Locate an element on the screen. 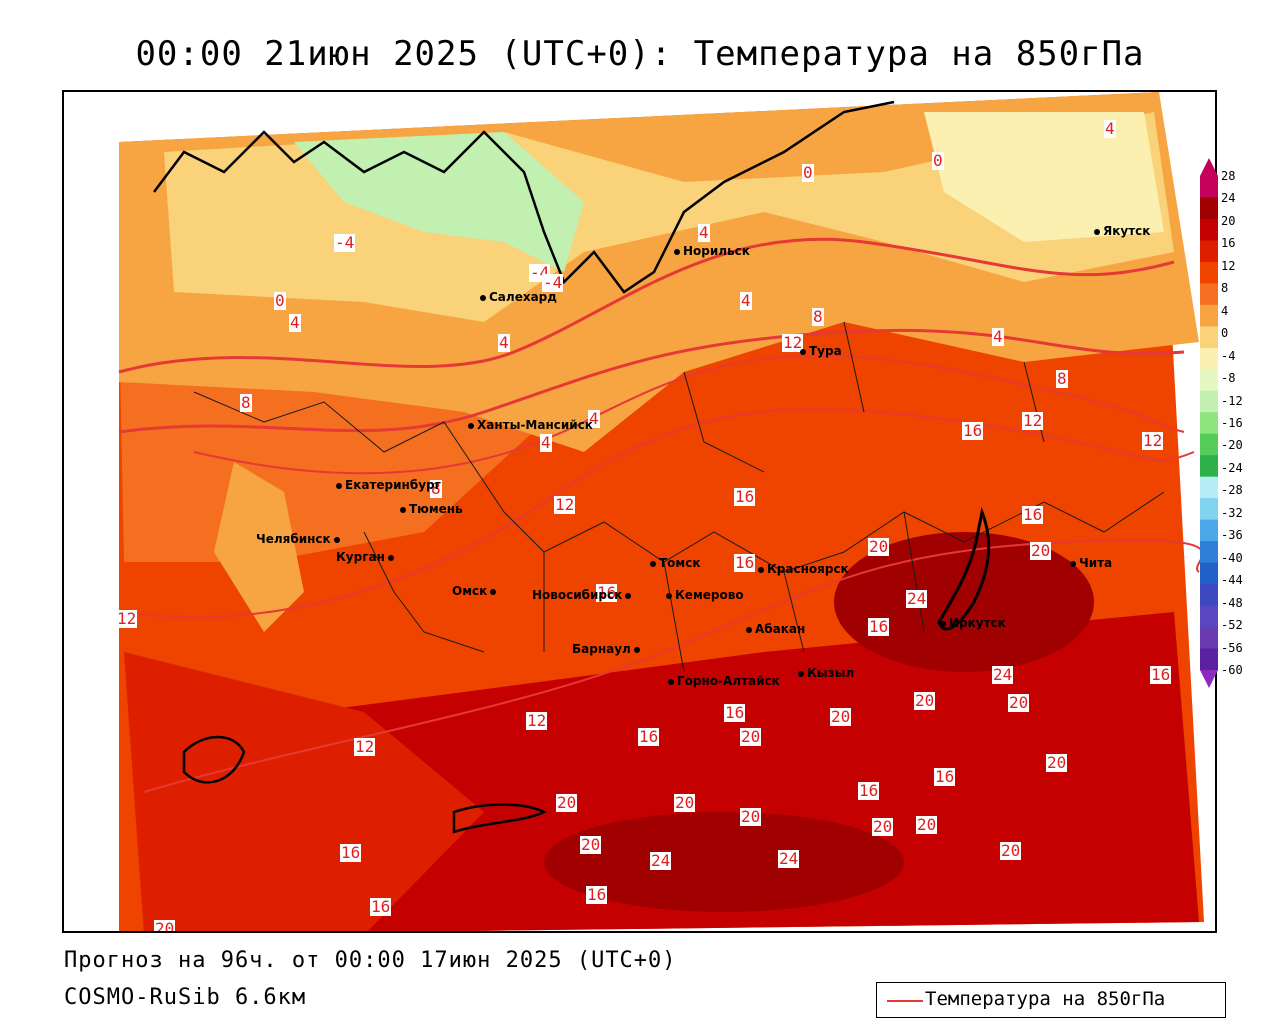 This screenshot has height=1024, width=1280. colorbar-tick-label: -4 is located at coordinates (1228, 355).